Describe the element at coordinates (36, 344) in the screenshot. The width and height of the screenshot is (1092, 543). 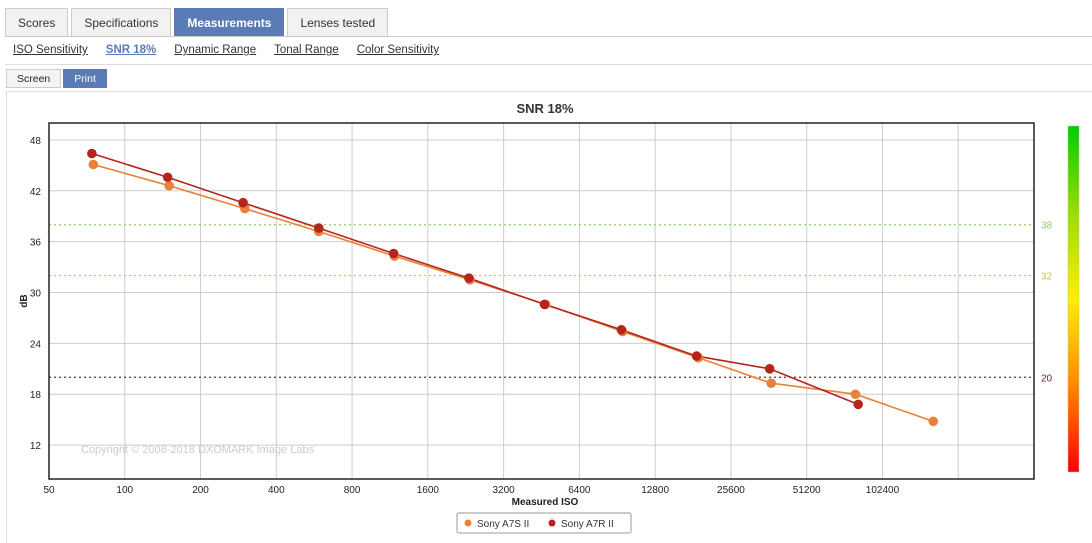
I see `y-tick-label: 24` at that location.